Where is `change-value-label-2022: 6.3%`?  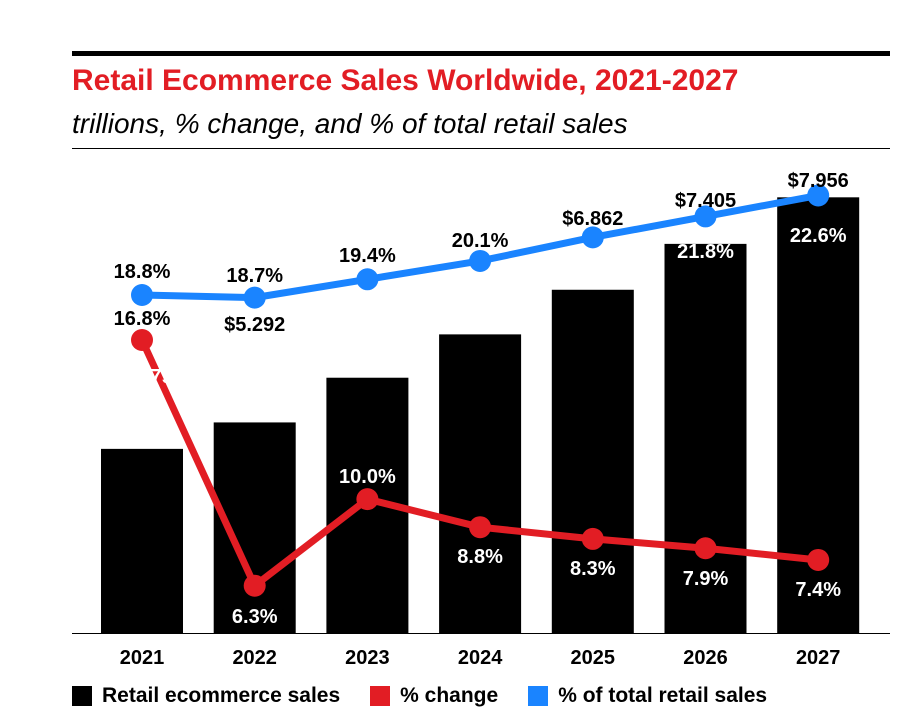 change-value-label-2022: 6.3% is located at coordinates (255, 617).